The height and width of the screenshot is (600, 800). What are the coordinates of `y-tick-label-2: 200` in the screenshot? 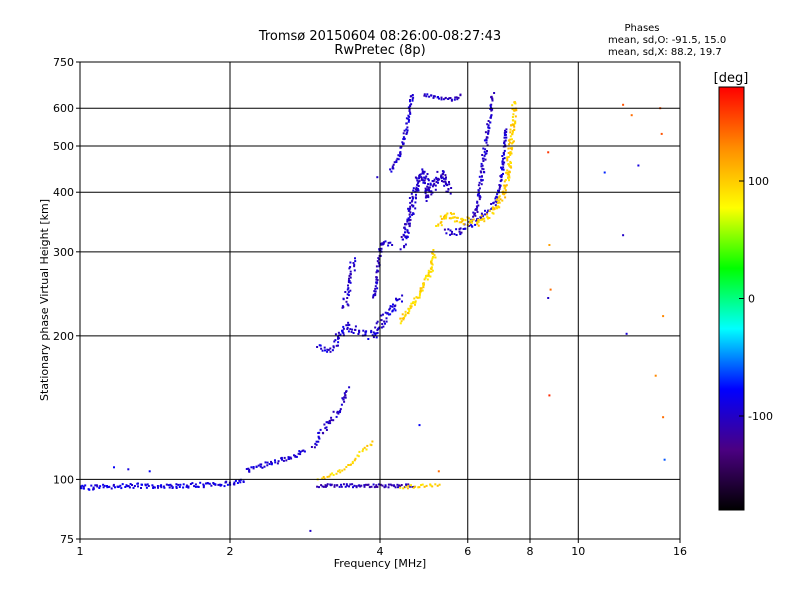 It's located at (63, 336).